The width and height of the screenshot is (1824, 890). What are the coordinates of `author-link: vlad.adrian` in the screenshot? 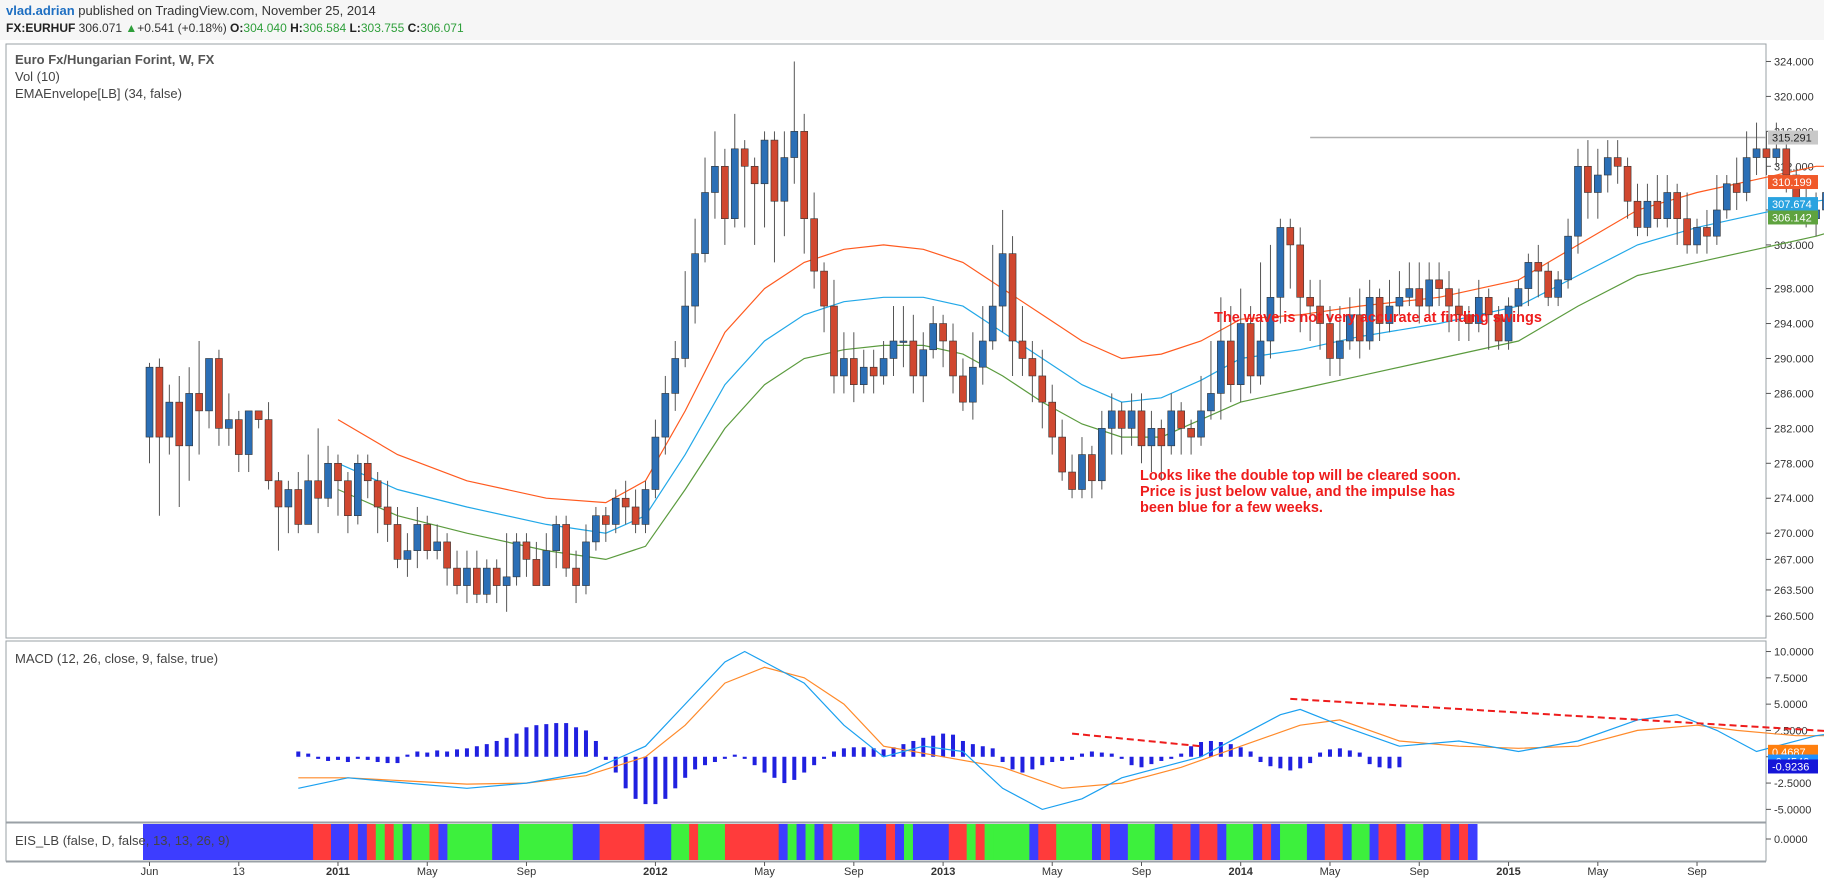 It's located at (40, 10).